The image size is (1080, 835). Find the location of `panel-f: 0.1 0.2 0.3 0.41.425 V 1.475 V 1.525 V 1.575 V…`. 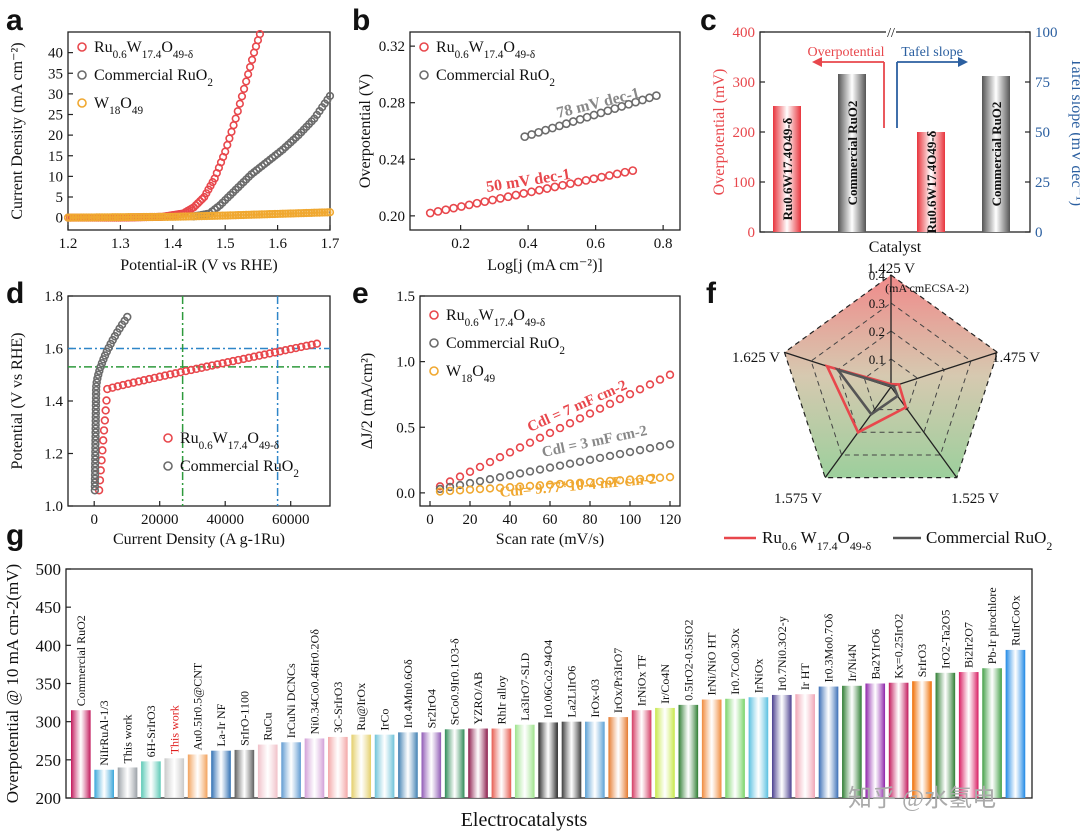

panel-f: 0.1 0.2 0.3 0.41.425 V 1.475 V 1.525 V 1.575 V… is located at coordinates (888, 407).